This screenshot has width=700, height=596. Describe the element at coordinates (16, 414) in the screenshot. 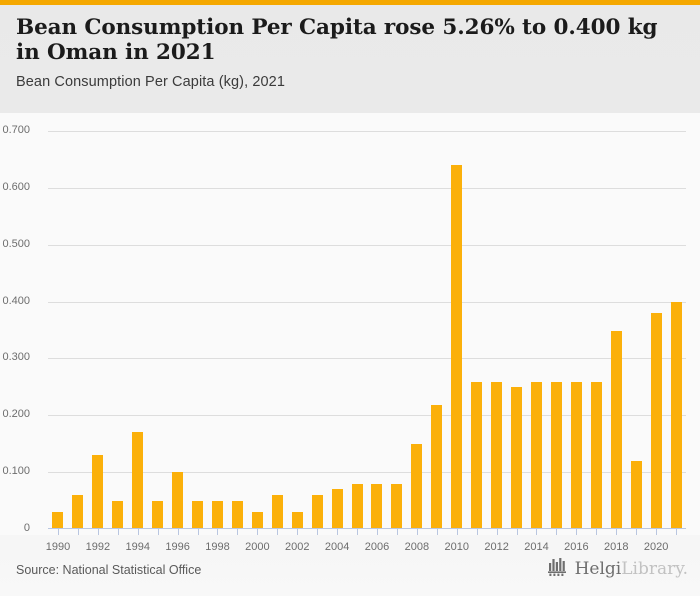

I see `y-axis-tick-label: 0.200` at that location.